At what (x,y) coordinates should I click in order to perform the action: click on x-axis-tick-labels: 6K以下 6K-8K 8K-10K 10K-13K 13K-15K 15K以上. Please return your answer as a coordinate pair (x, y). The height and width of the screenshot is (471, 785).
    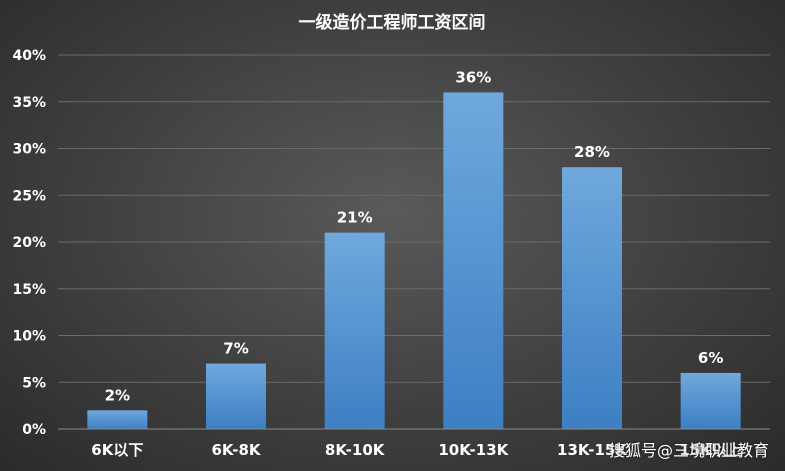
    Looking at the image, I should click on (416, 450).